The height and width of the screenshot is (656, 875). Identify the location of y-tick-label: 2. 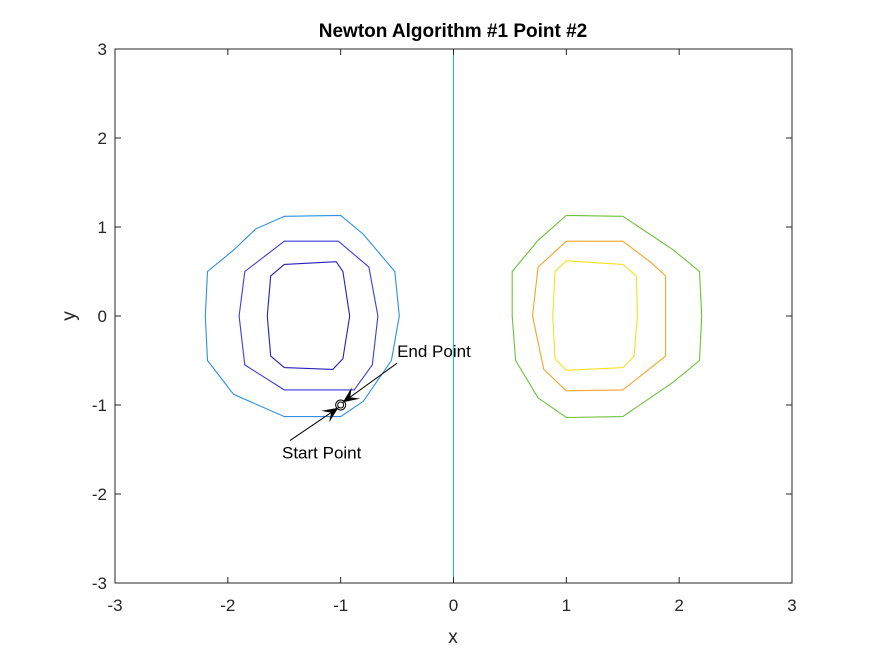
(102, 138).